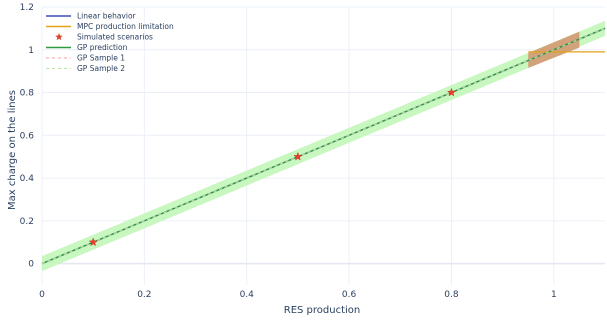 The height and width of the screenshot is (320, 607). Describe the element at coordinates (101, 68) in the screenshot. I see `legend-label: GP Sample 2` at that location.